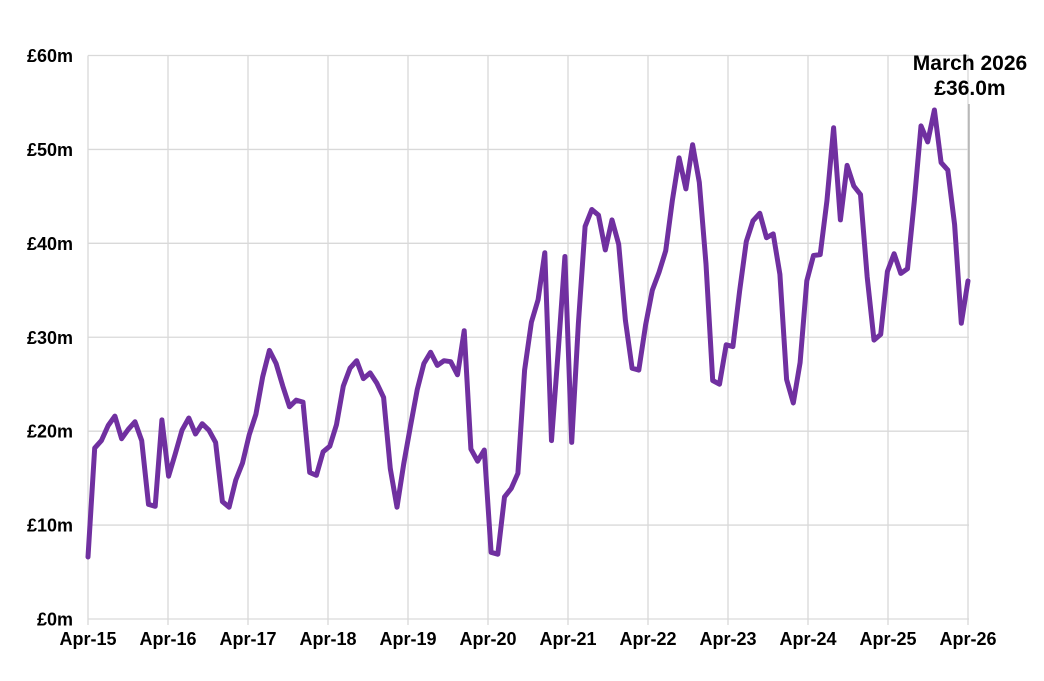 The width and height of the screenshot is (1044, 681). Describe the element at coordinates (407, 639) in the screenshot. I see `x-axis-label: Apr-19` at that location.